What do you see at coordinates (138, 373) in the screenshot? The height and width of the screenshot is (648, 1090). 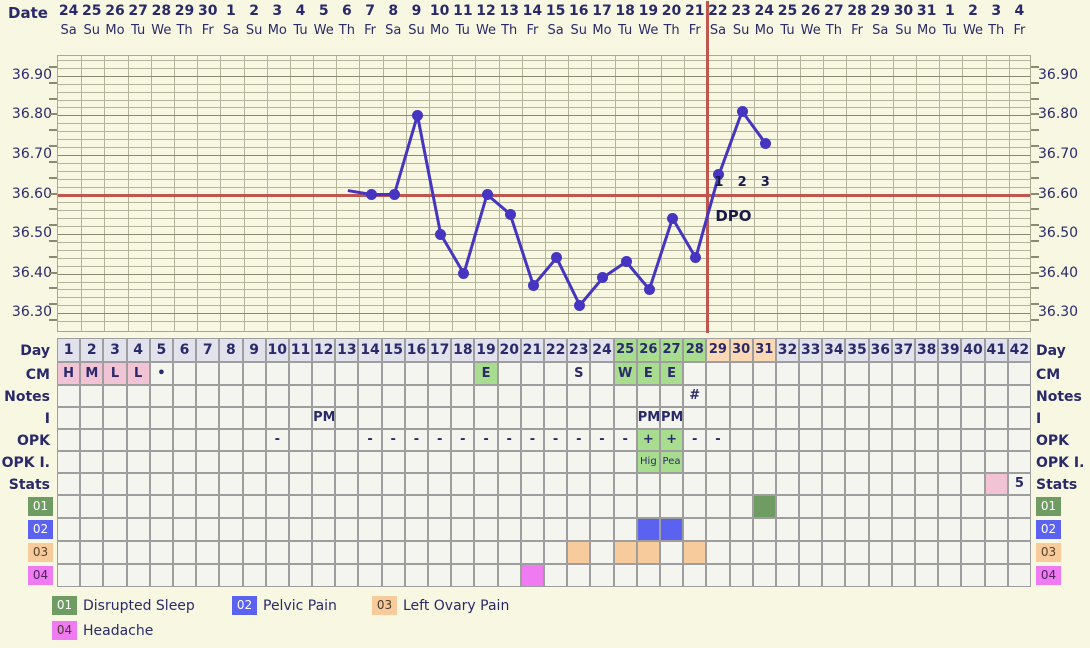 I see `cm-cell: L` at bounding box center [138, 373].